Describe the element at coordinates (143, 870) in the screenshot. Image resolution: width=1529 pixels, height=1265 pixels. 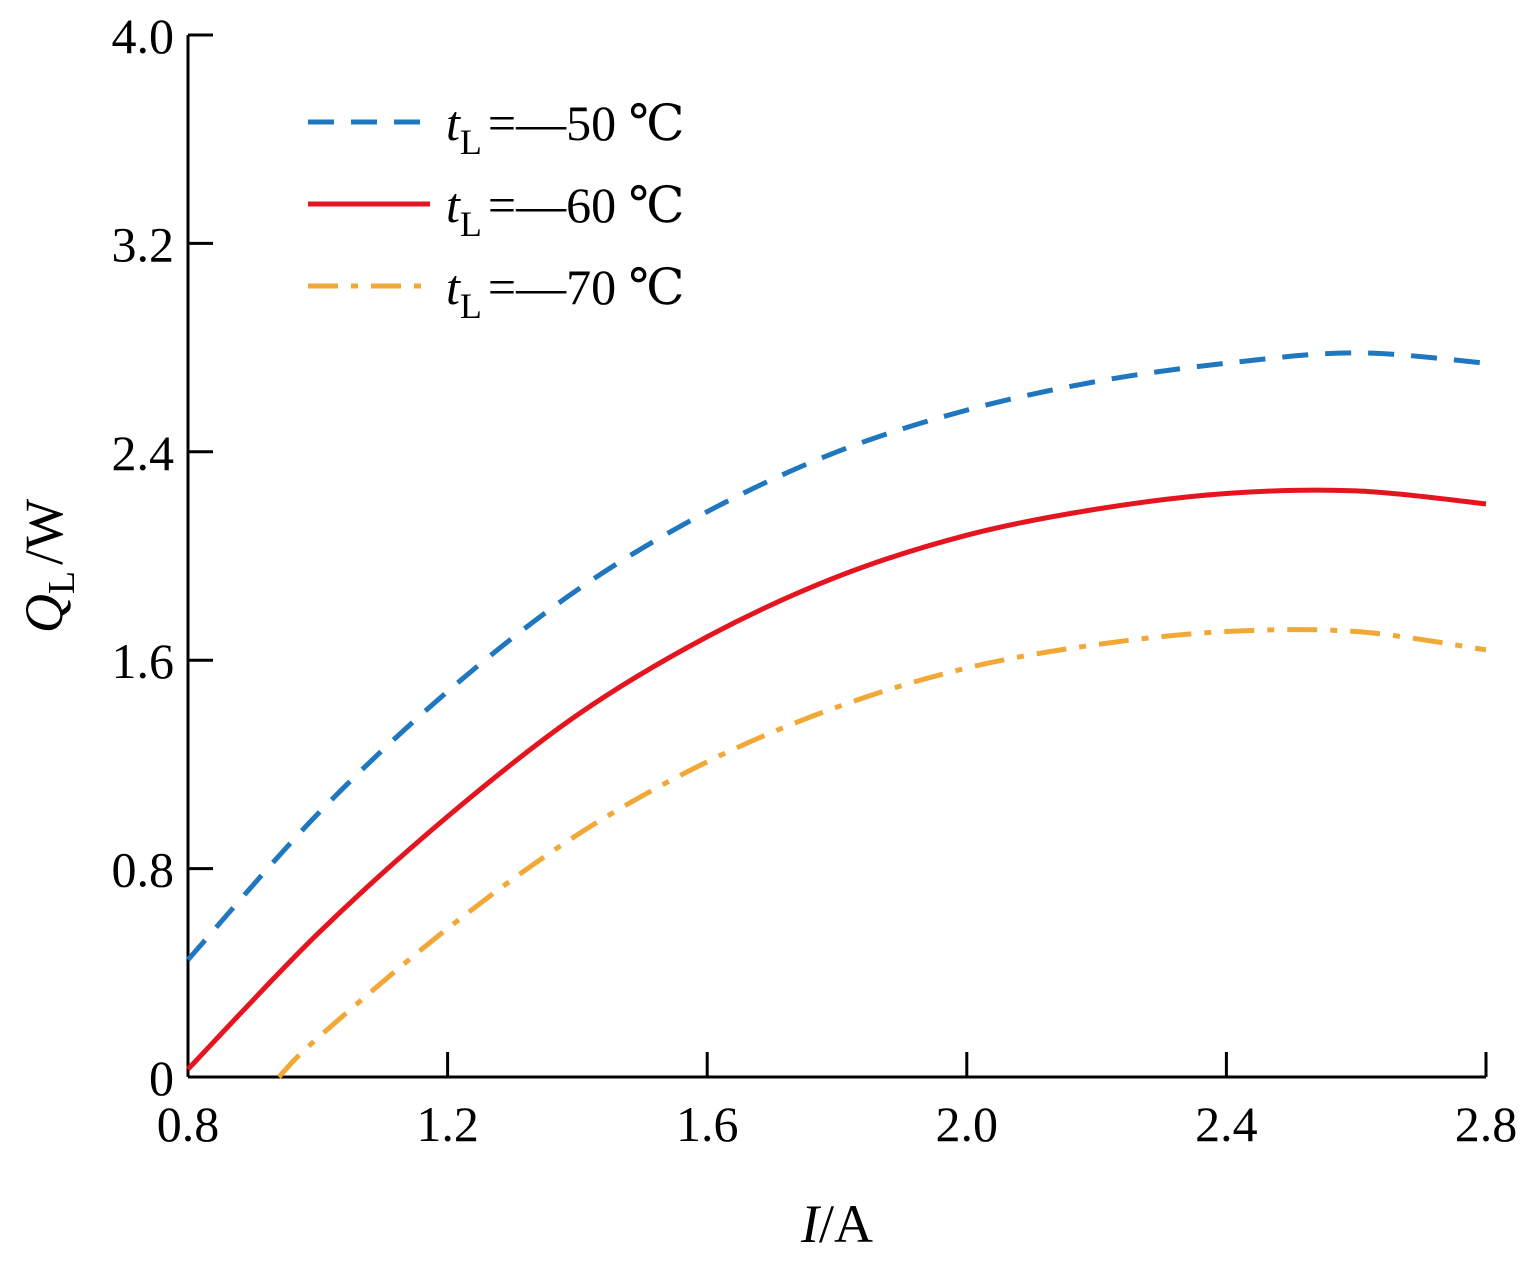
I see `y-tick-label: 0.8` at that location.